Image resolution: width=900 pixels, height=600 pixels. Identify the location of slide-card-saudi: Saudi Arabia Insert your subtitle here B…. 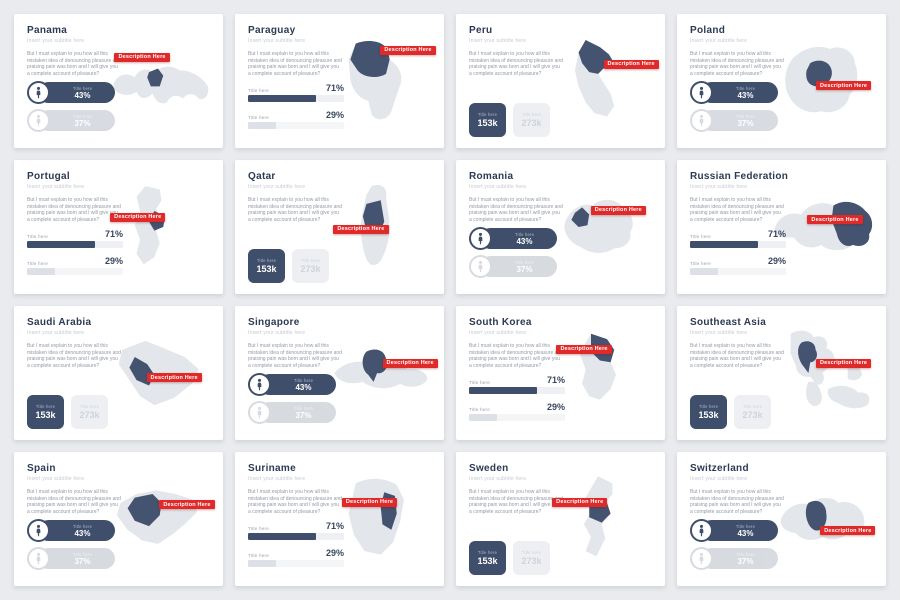
(118, 373).